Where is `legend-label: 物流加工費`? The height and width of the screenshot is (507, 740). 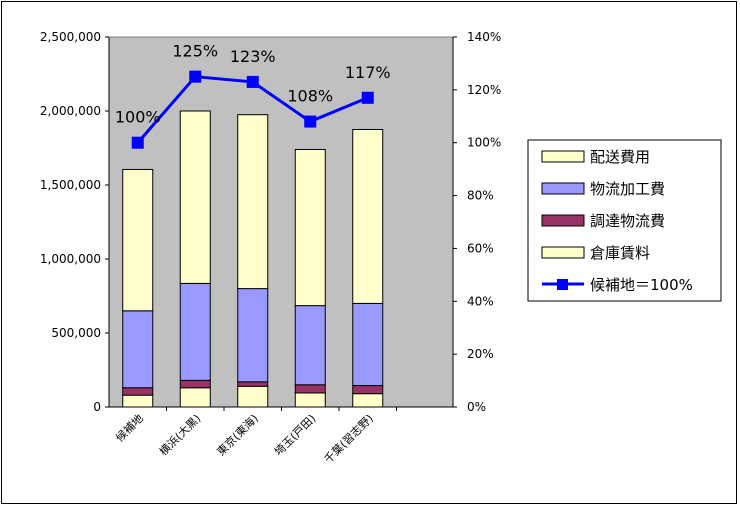
legend-label: 物流加工費 is located at coordinates (627, 189).